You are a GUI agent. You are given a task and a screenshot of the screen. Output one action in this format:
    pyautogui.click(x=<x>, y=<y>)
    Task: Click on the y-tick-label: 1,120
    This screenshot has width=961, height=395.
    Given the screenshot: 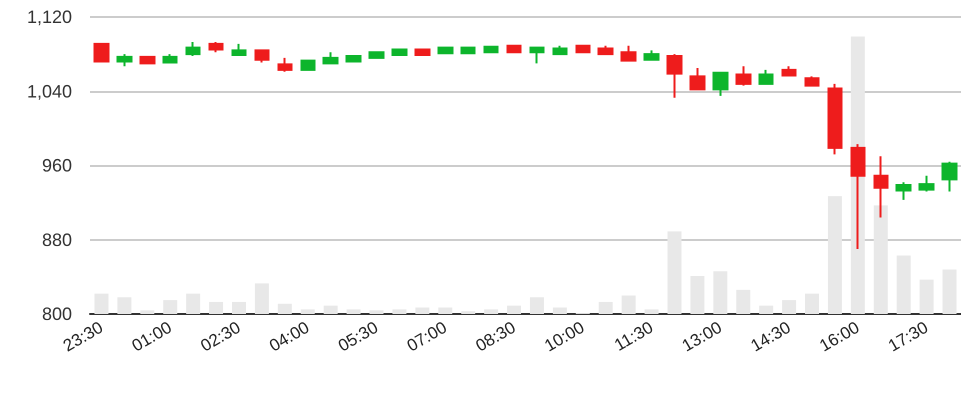 What is the action you would take?
    pyautogui.click(x=49, y=17)
    